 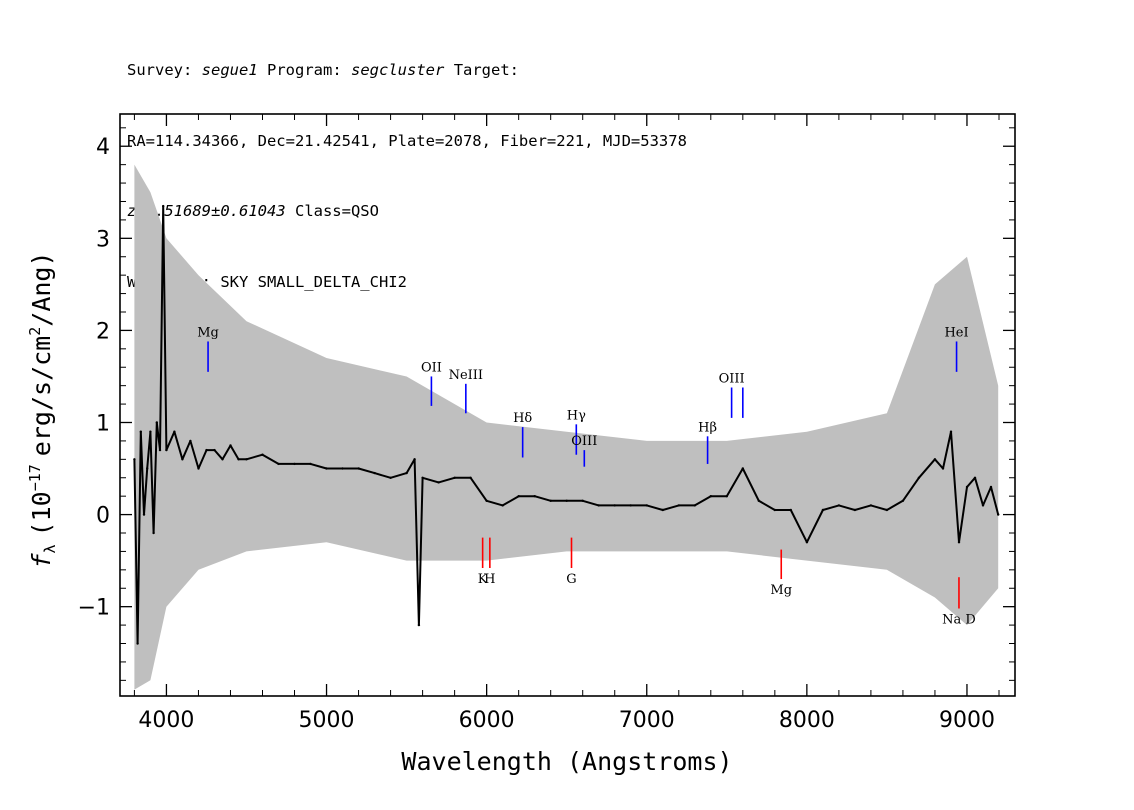 I want to click on y-tick-label: 0, so click(x=103, y=516).